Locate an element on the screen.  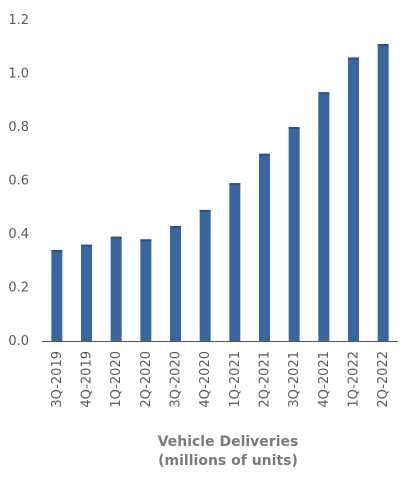
x-tick-label: 4Q-2020 is located at coordinates (205, 379).